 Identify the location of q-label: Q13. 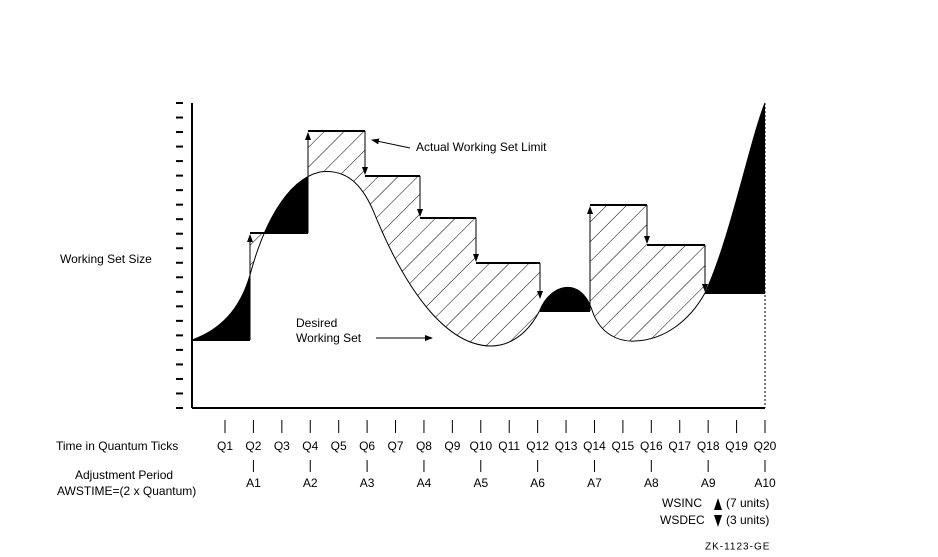
(566, 446).